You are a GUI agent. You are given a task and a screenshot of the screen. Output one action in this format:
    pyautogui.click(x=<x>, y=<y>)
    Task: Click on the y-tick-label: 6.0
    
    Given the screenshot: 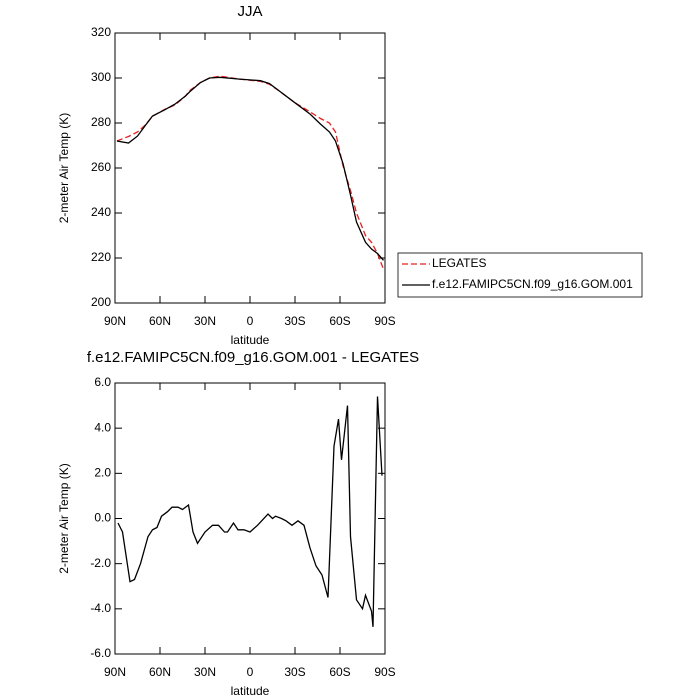 What is the action you would take?
    pyautogui.click(x=102, y=382)
    